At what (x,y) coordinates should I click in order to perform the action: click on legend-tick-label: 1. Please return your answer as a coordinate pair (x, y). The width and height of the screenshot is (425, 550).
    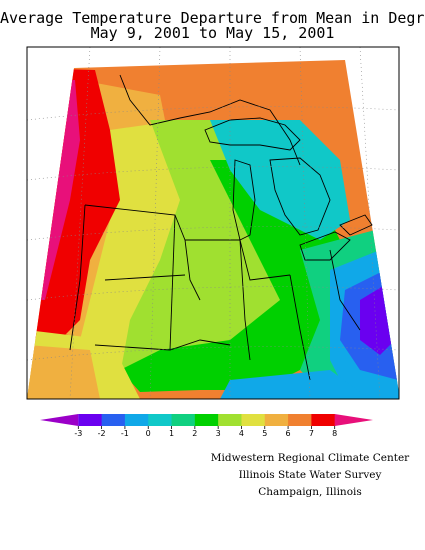
    Looking at the image, I should click on (171, 433).